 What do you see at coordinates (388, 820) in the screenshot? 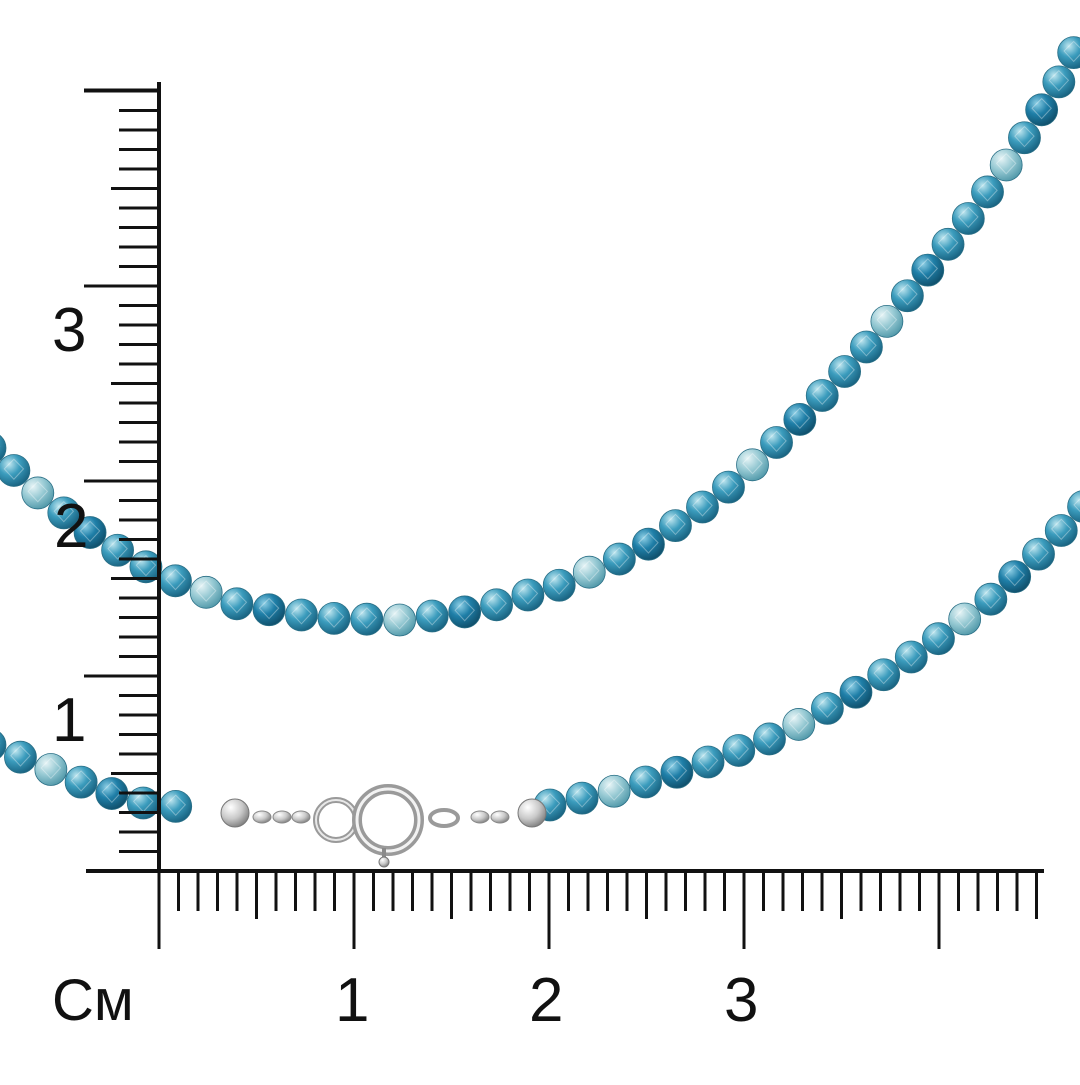
I see `spring-ring-highlight` at bounding box center [388, 820].